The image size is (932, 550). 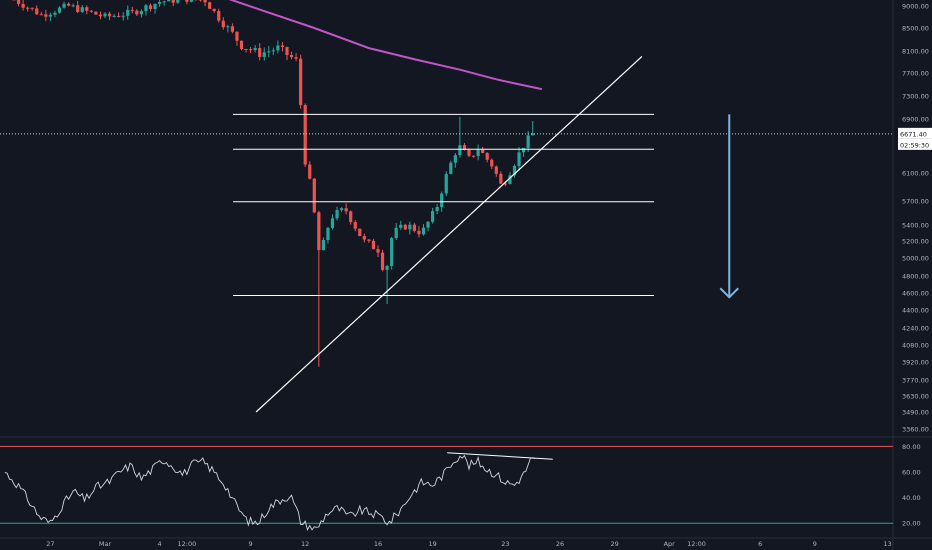 I want to click on down-arrow-head, so click(x=729, y=293).